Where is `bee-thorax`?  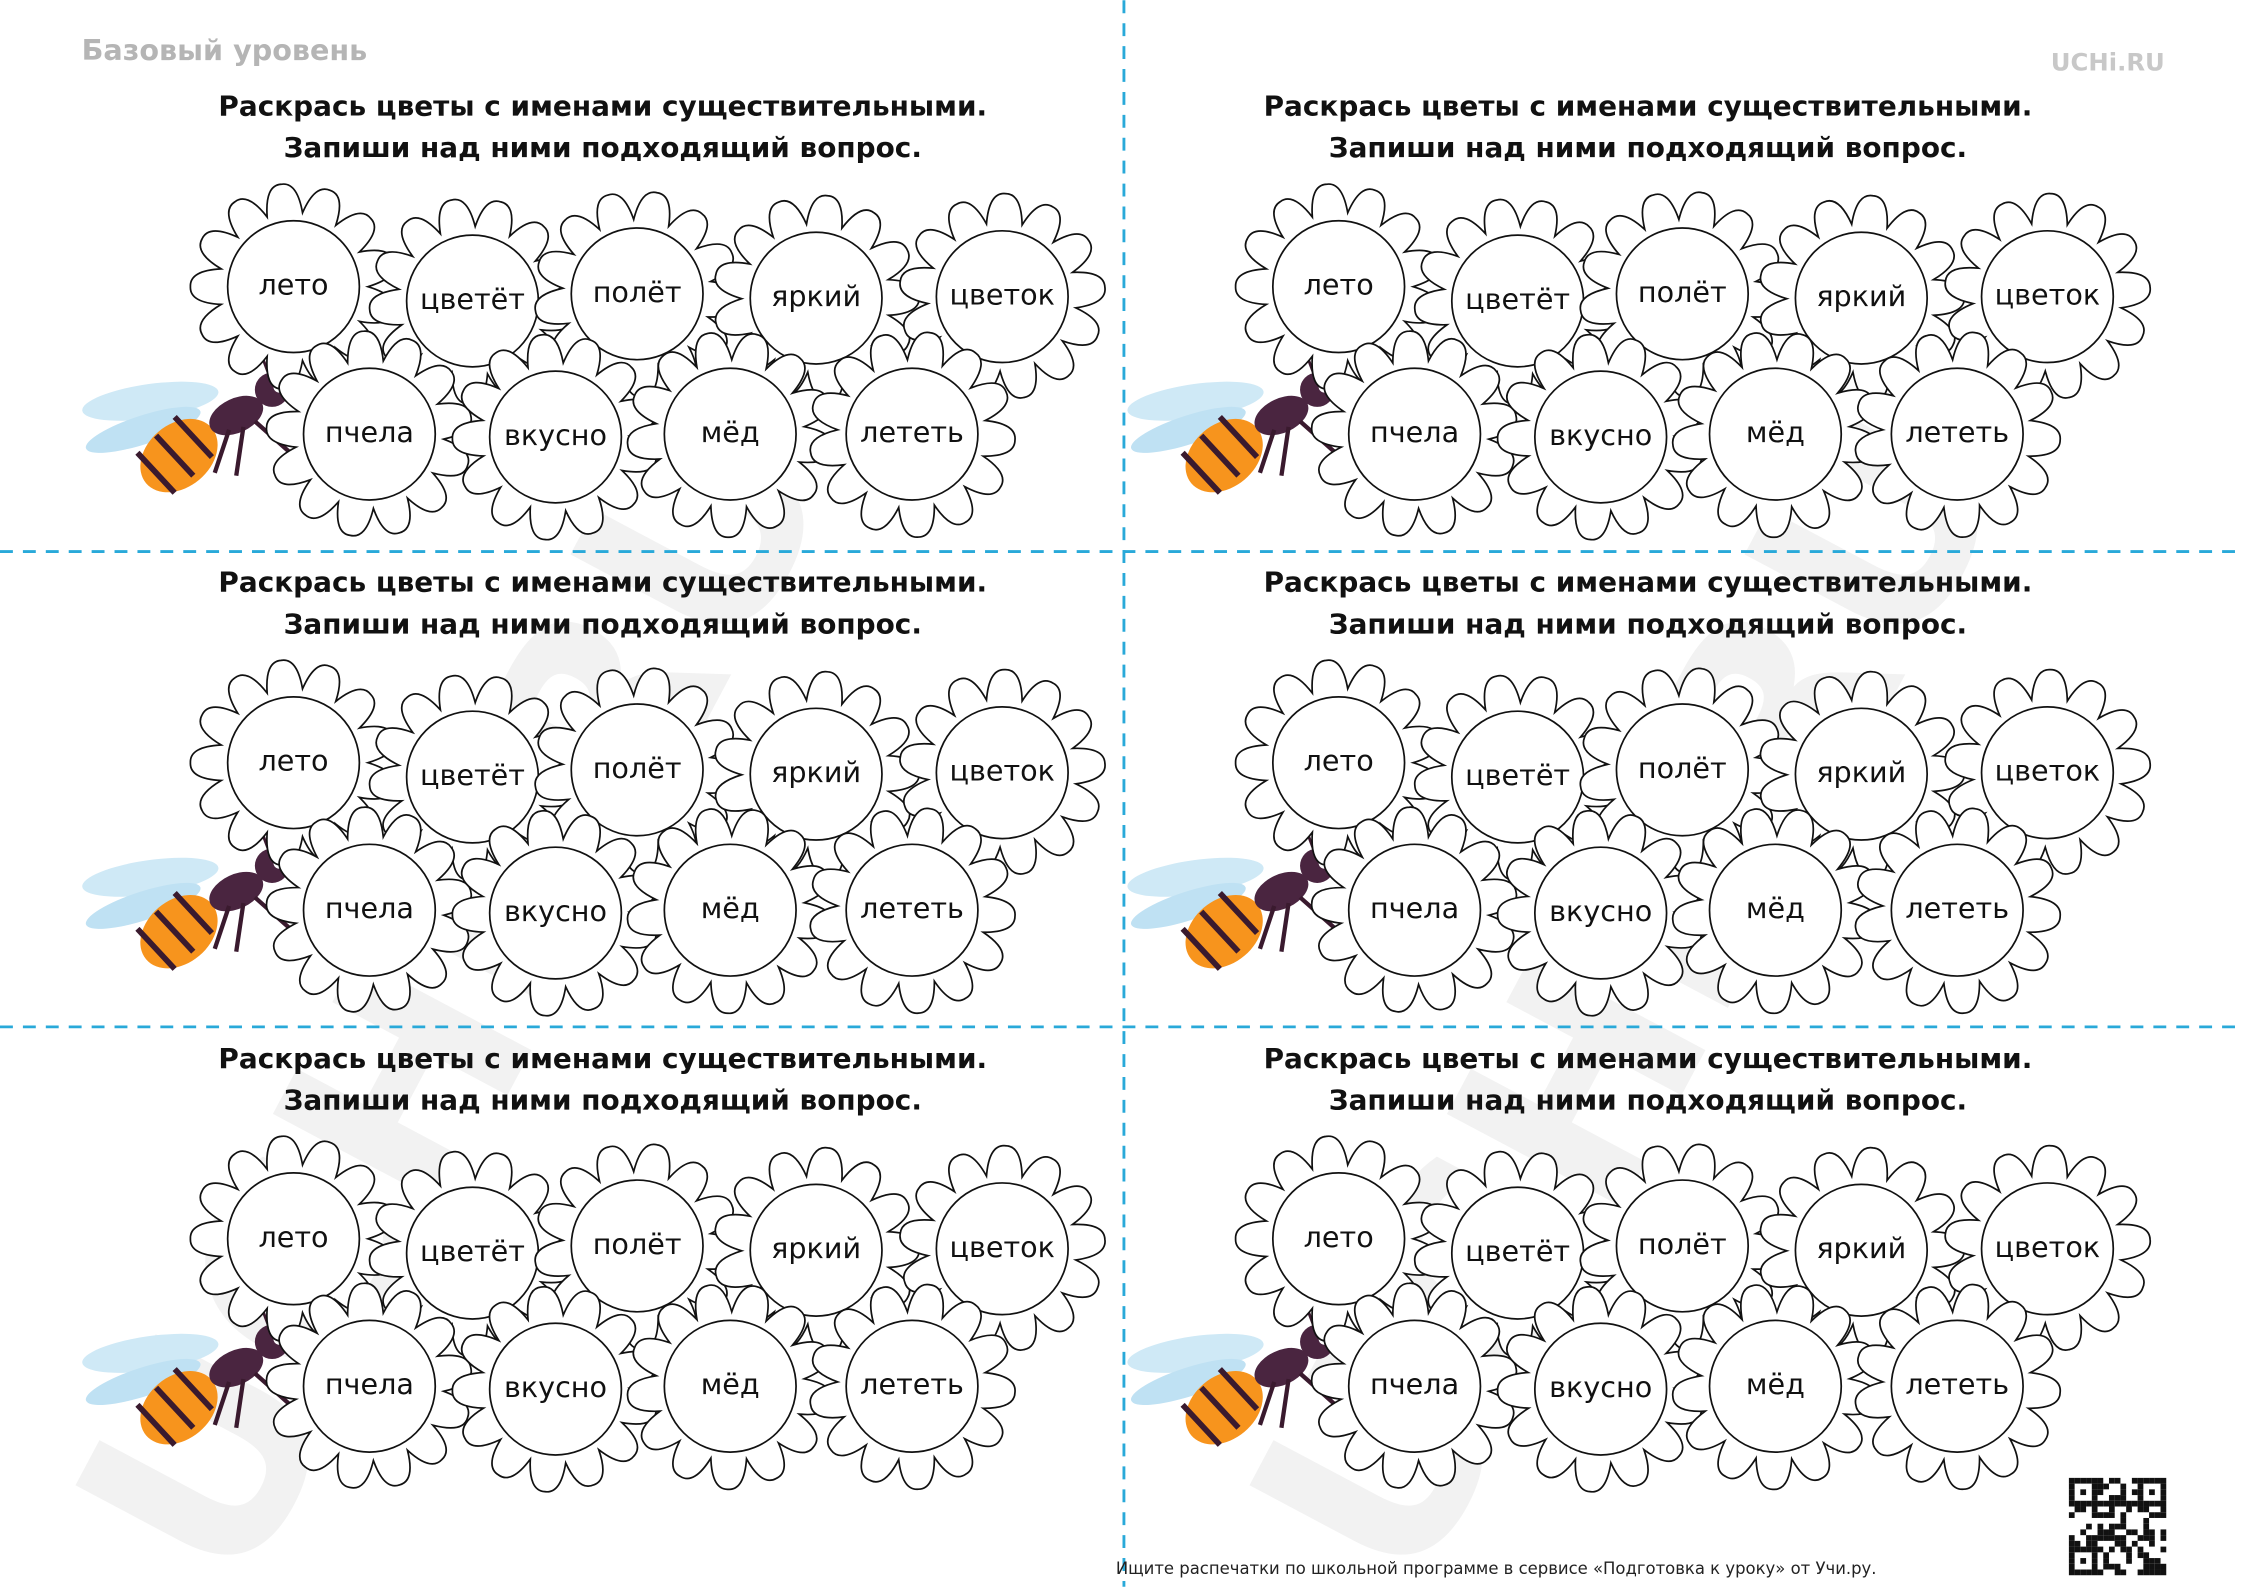 bee-thorax is located at coordinates (236, 891).